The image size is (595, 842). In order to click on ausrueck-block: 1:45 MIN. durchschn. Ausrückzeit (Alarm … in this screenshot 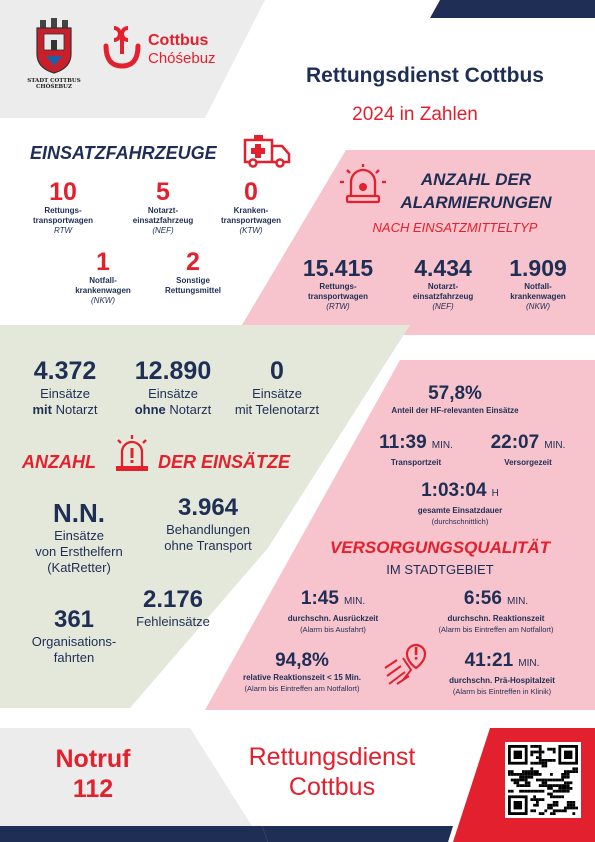, I will do `click(333, 611)`.